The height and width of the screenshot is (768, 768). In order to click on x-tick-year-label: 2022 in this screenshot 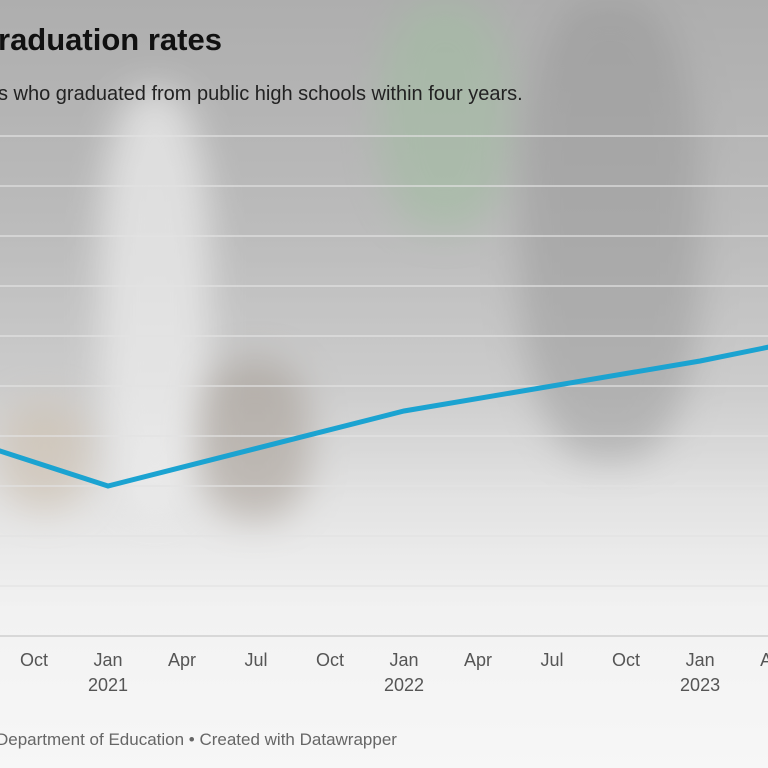, I will do `click(404, 685)`.